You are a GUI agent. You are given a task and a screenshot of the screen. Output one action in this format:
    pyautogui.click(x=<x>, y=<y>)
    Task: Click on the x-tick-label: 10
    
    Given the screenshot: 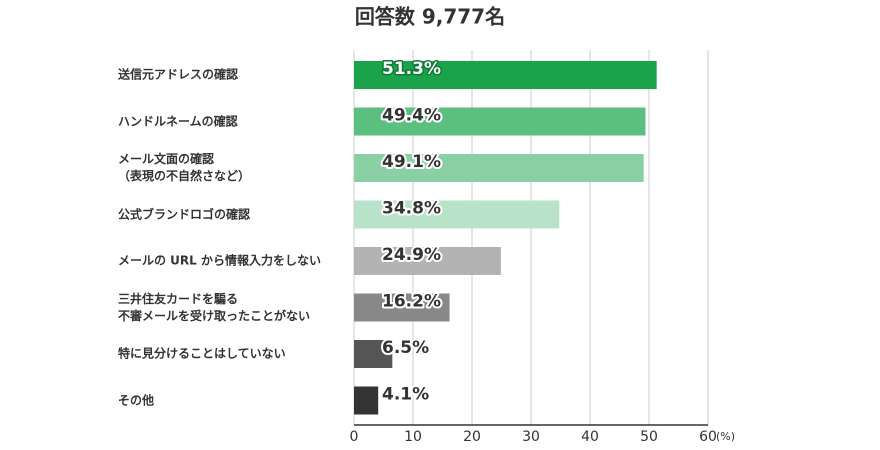 What is the action you would take?
    pyautogui.click(x=413, y=437)
    